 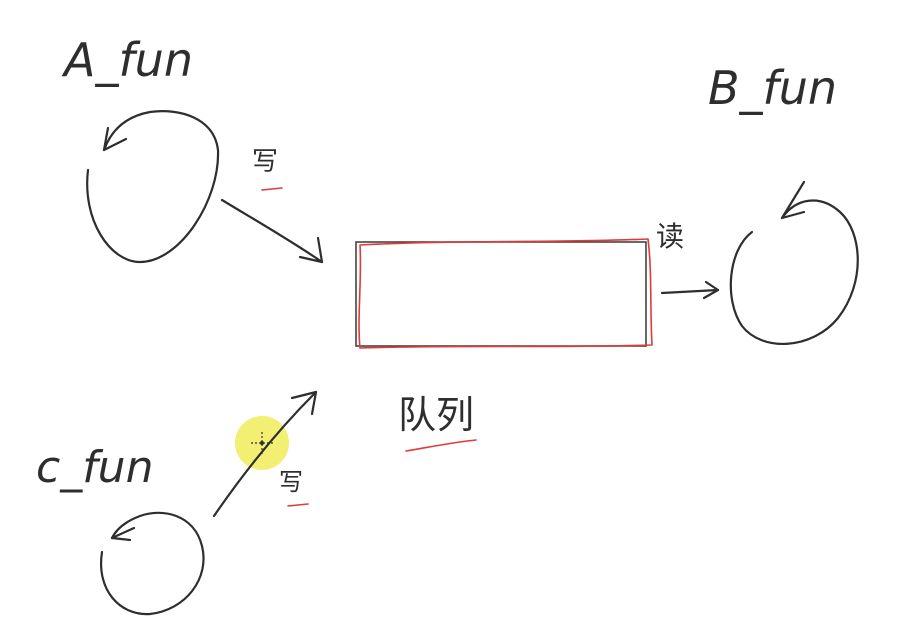 I want to click on arrow-queue-to-b, so click(x=690, y=290).